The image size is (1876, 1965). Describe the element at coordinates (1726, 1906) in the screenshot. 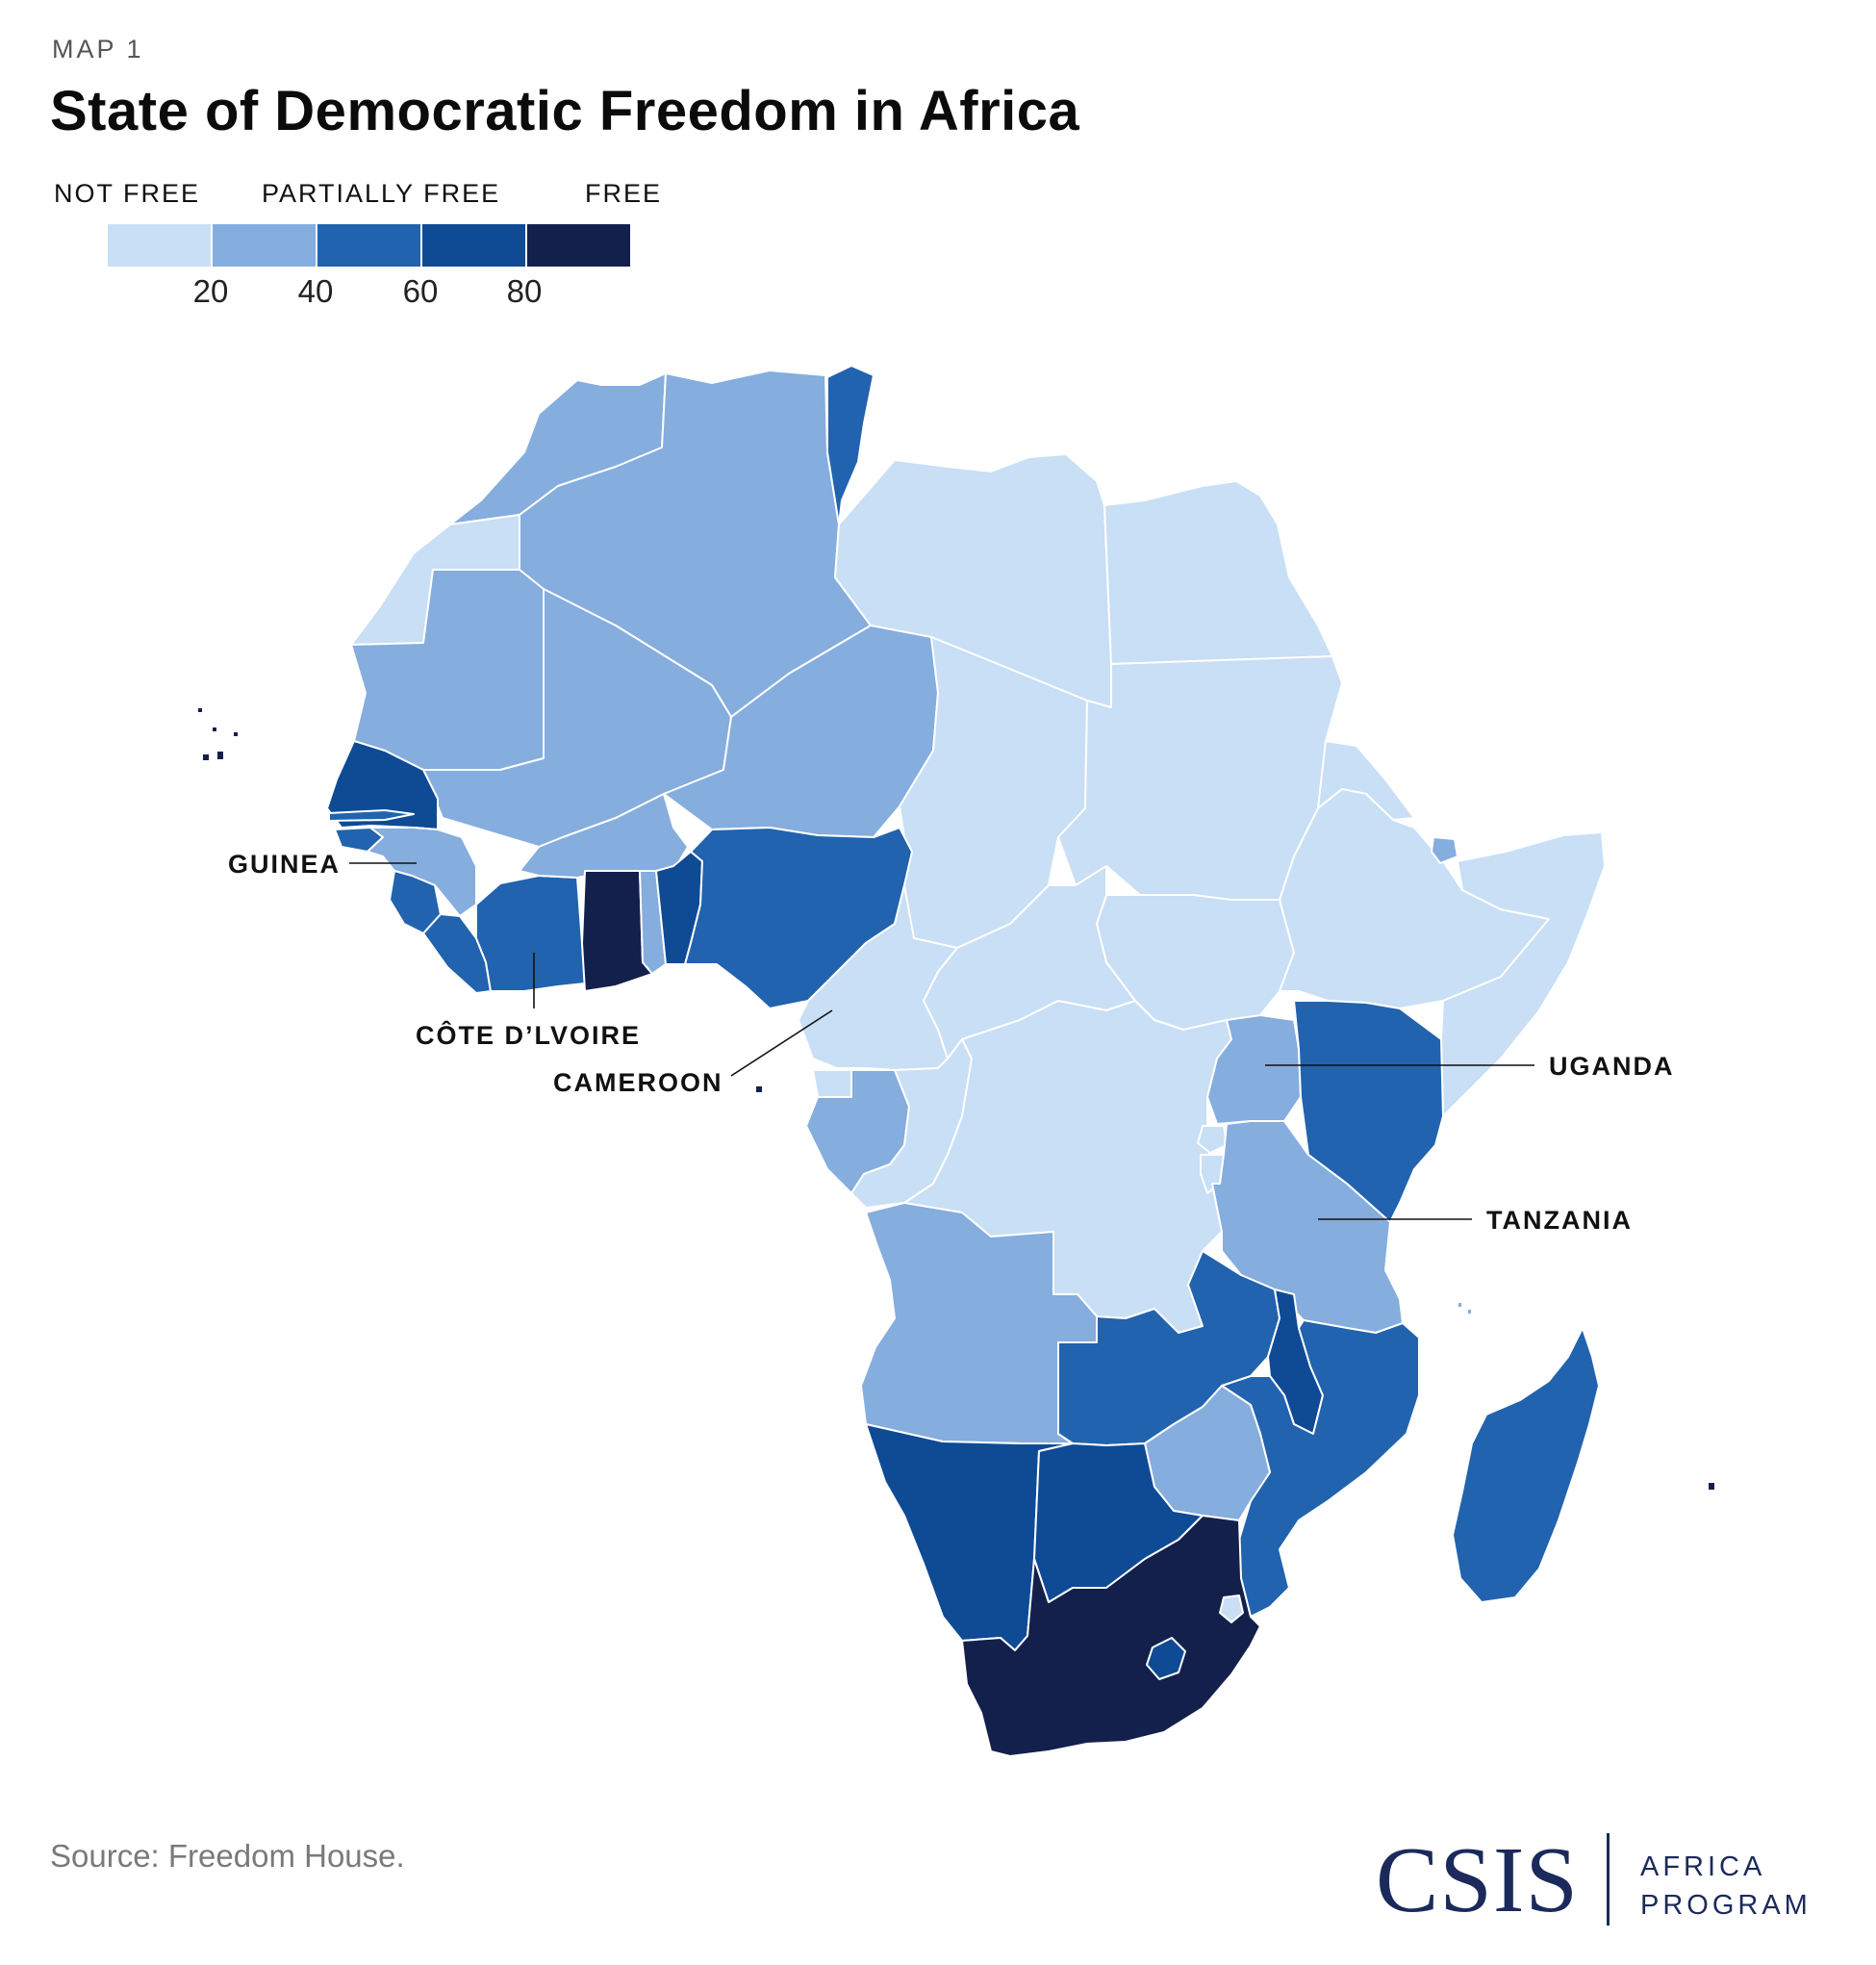

I see `program-line-2: PROGRAM` at that location.